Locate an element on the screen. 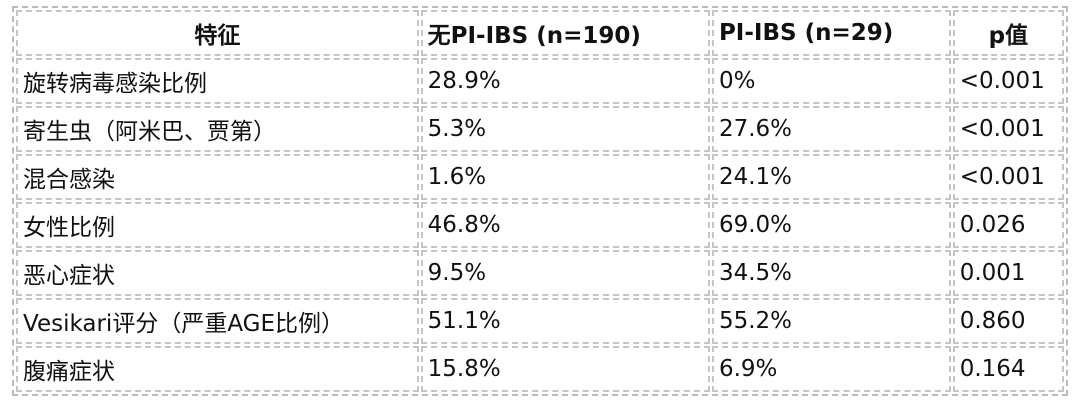  table-cell: 46.8% is located at coordinates (565, 225).